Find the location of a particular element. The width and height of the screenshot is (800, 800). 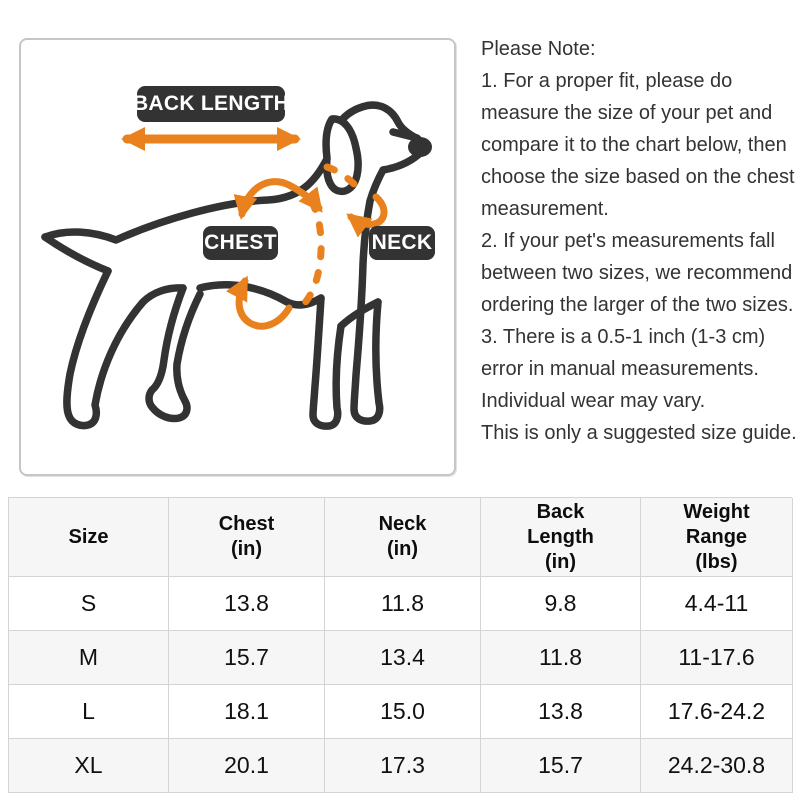

cell-neck: 17.3 is located at coordinates (403, 766).